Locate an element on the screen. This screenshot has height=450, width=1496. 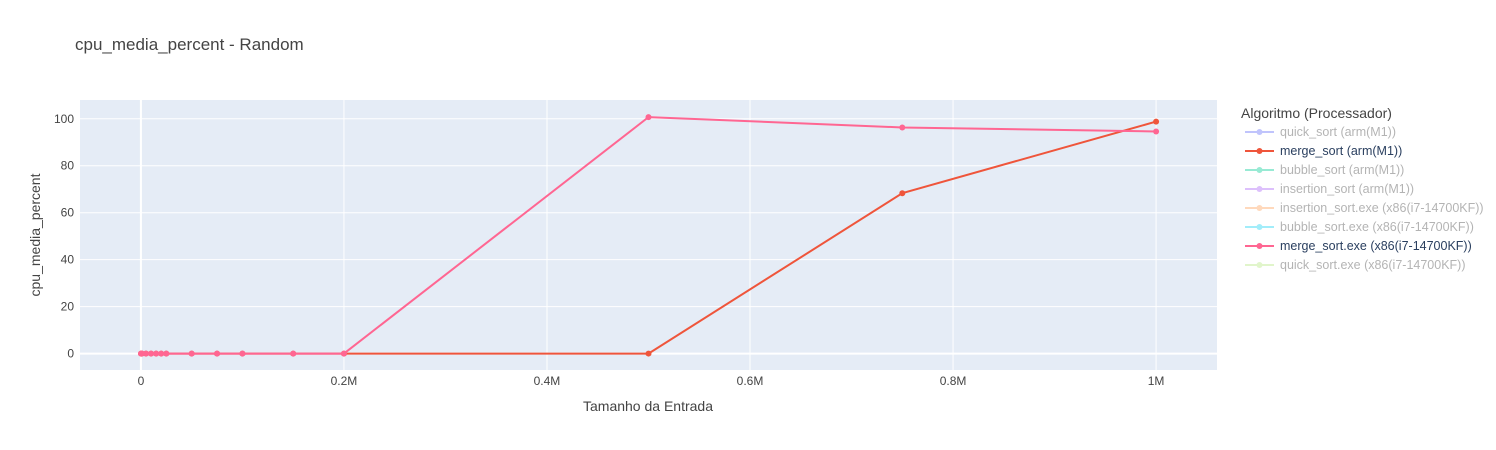
y-axis-title: cpu_media_percent is located at coordinates (35, 234).